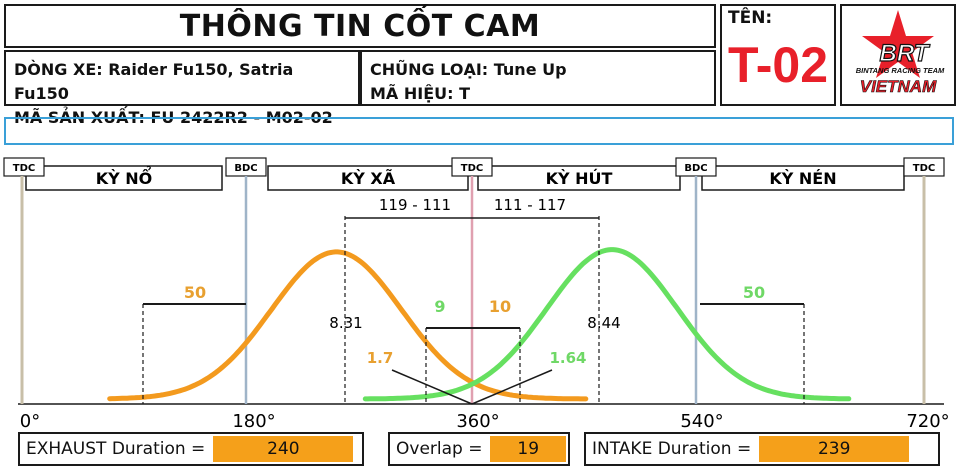 The height and width of the screenshot is (471, 960). I want to click on intake-duration-box: INTAKE Duration = 239, so click(762, 449).